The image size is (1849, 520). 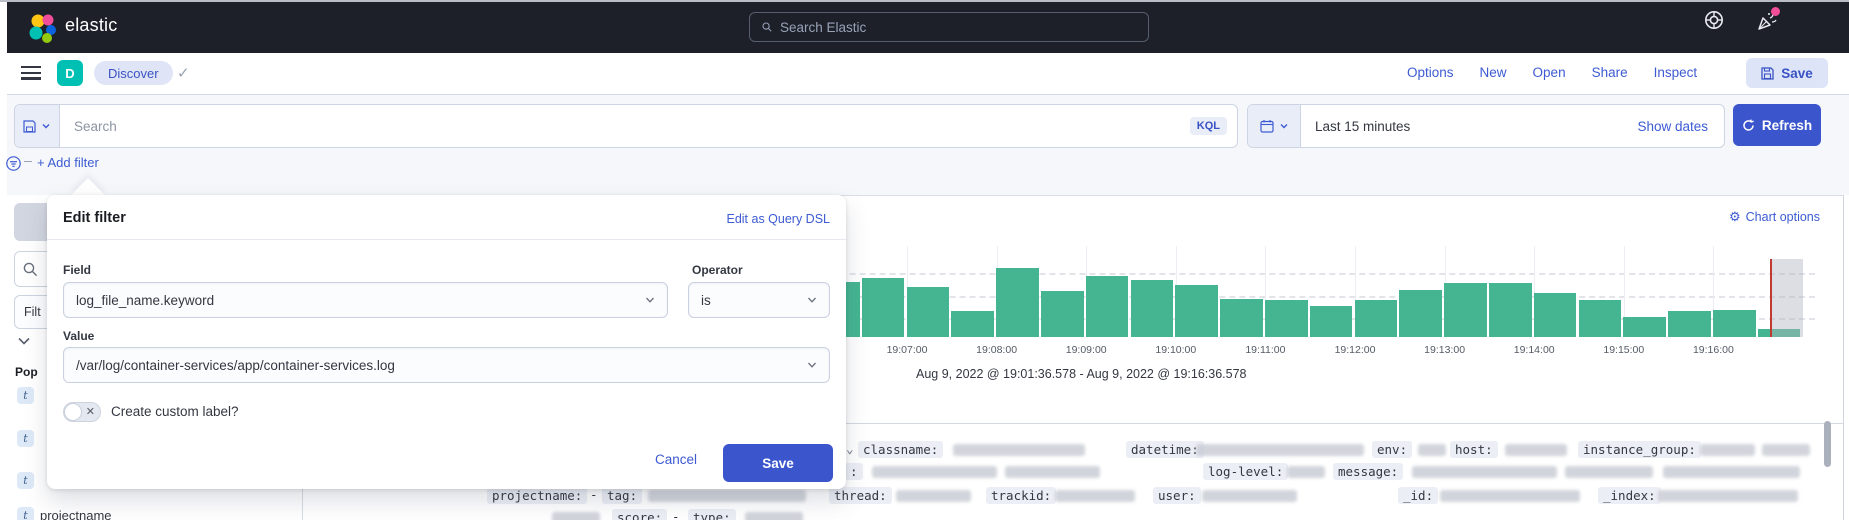 What do you see at coordinates (997, 350) in the screenshot?
I see `x-axis-tick: 19:08:00` at bounding box center [997, 350].